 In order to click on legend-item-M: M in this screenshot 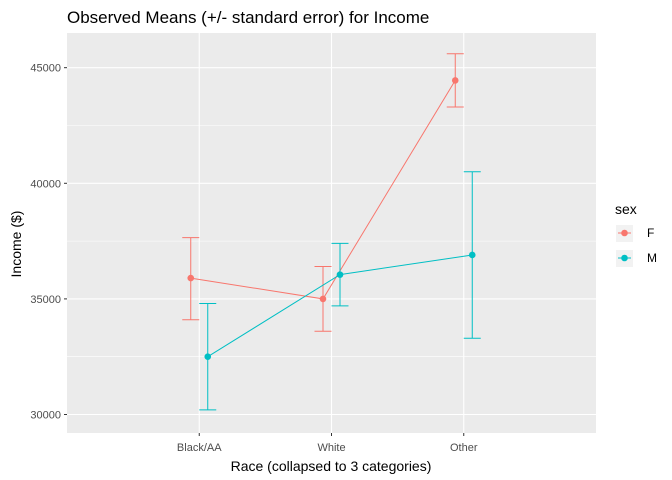, I will do `click(636, 258)`.